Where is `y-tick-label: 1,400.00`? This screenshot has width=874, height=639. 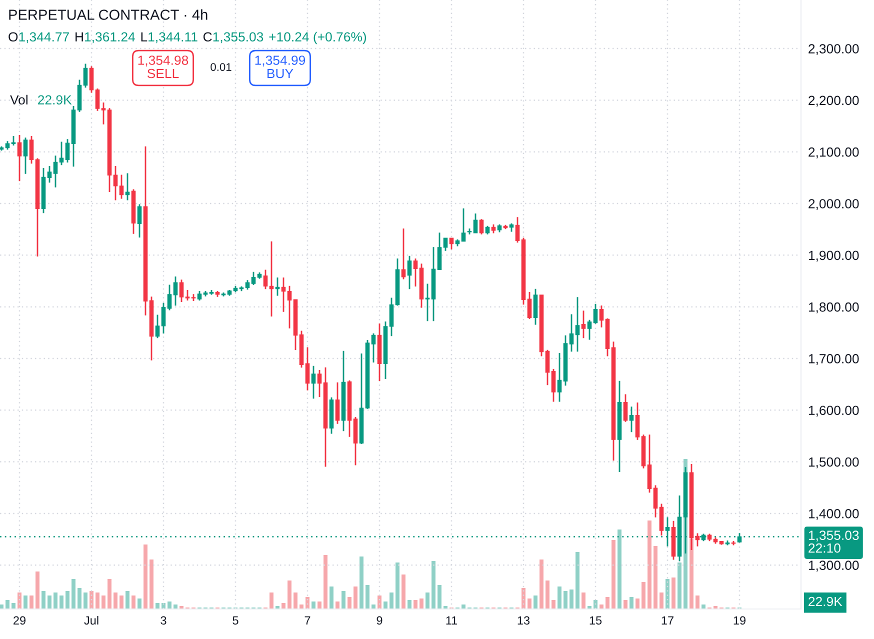
y-tick-label: 1,400.00 is located at coordinates (833, 514).